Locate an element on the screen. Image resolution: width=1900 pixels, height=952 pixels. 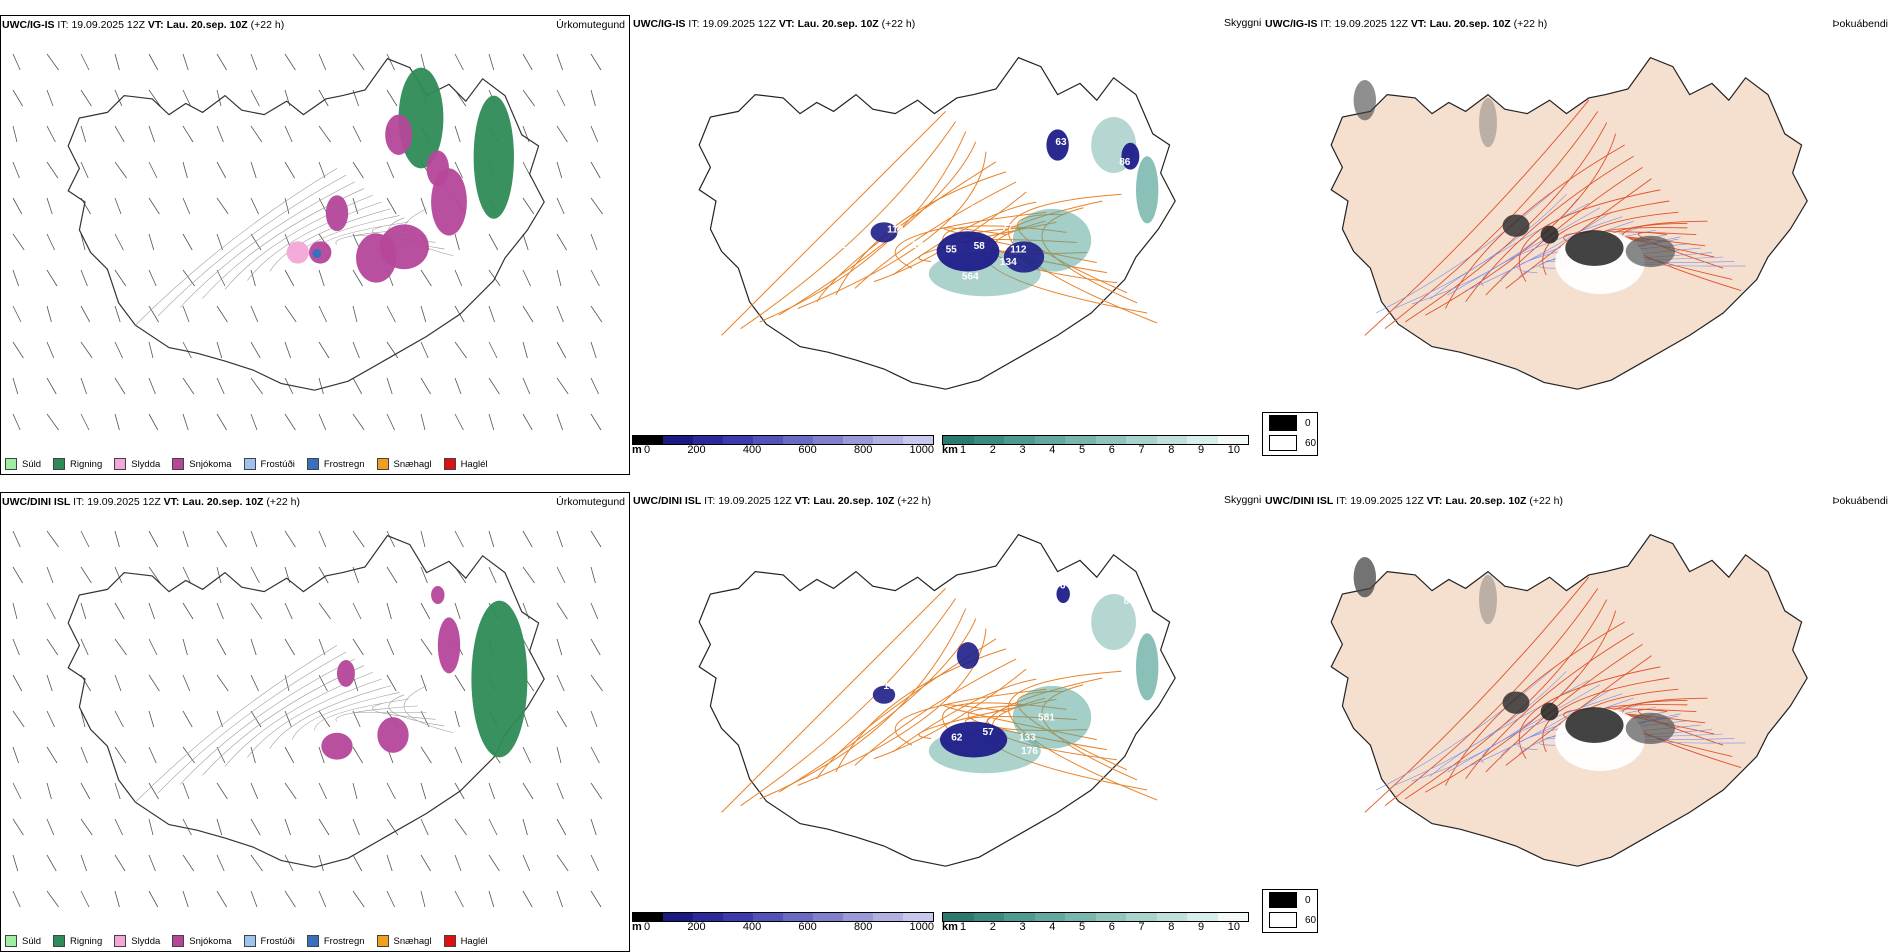
tick-label: 9 is located at coordinates (1201, 450).